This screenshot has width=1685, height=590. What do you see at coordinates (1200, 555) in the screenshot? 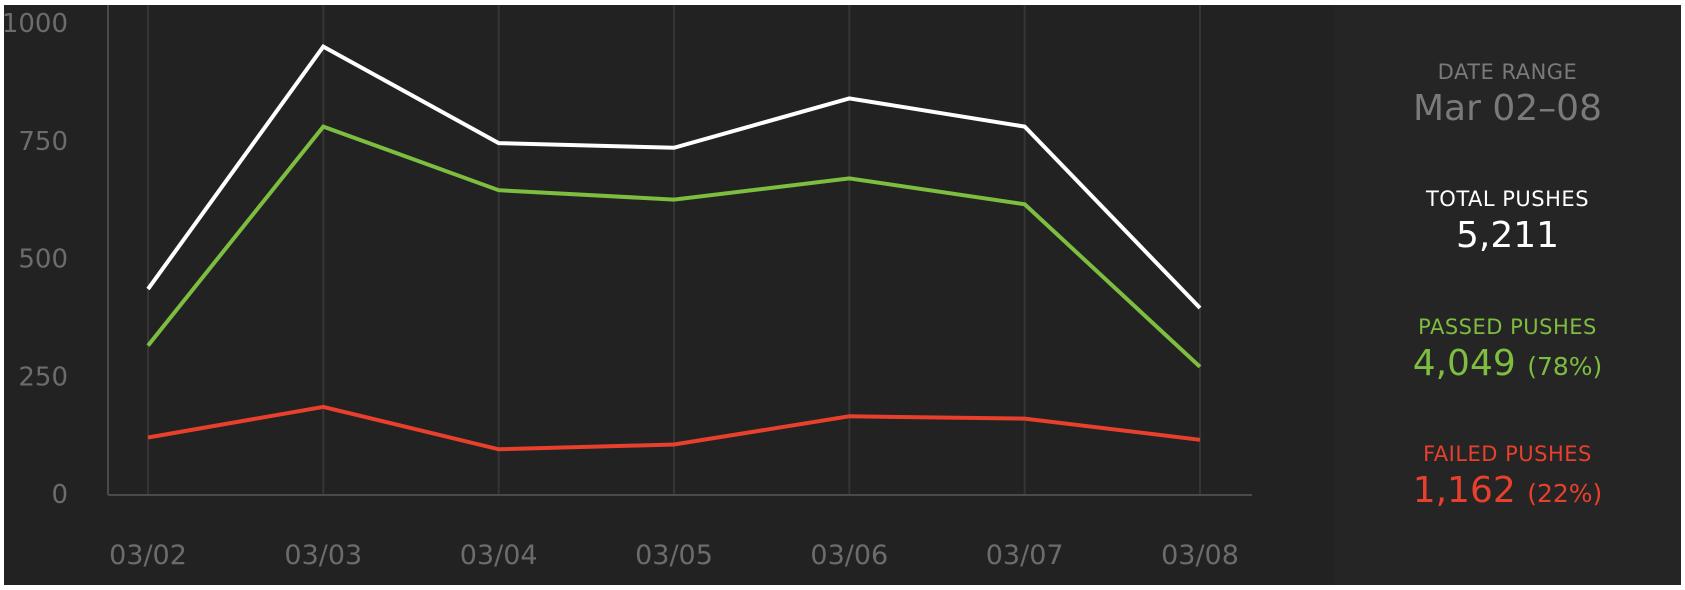
I see `x-tick-label-03/08: 03/08` at bounding box center [1200, 555].